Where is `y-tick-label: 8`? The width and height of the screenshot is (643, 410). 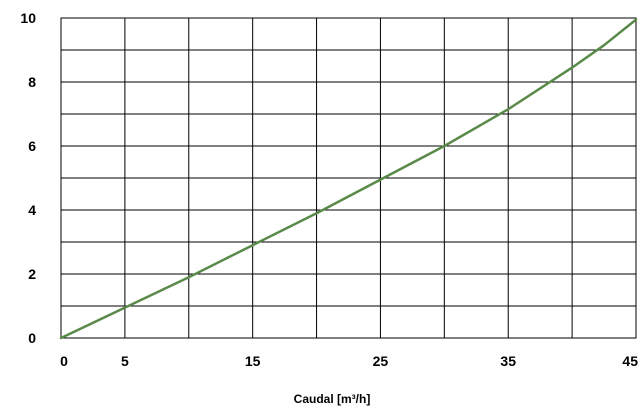 y-tick-label: 8 is located at coordinates (32, 82).